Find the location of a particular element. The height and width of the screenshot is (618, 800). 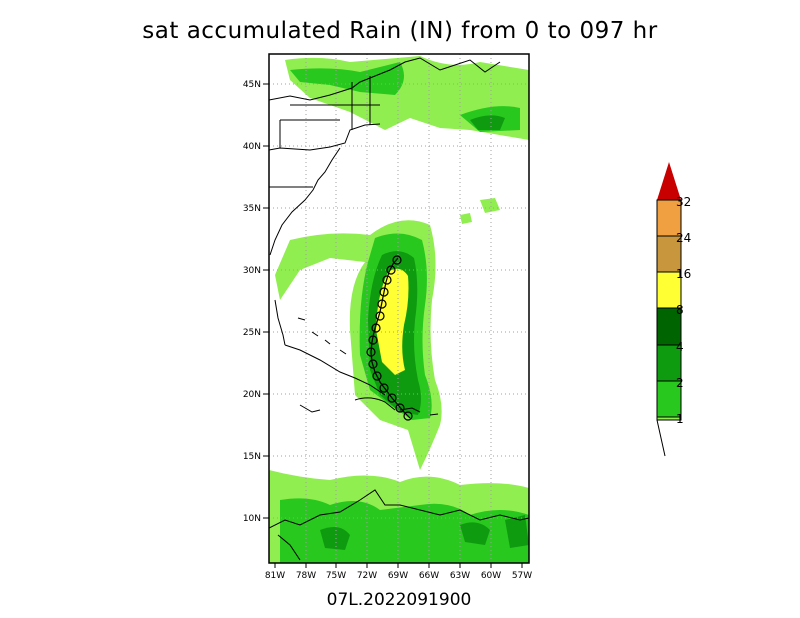

legend-label-32: 32 is located at coordinates (683, 202).